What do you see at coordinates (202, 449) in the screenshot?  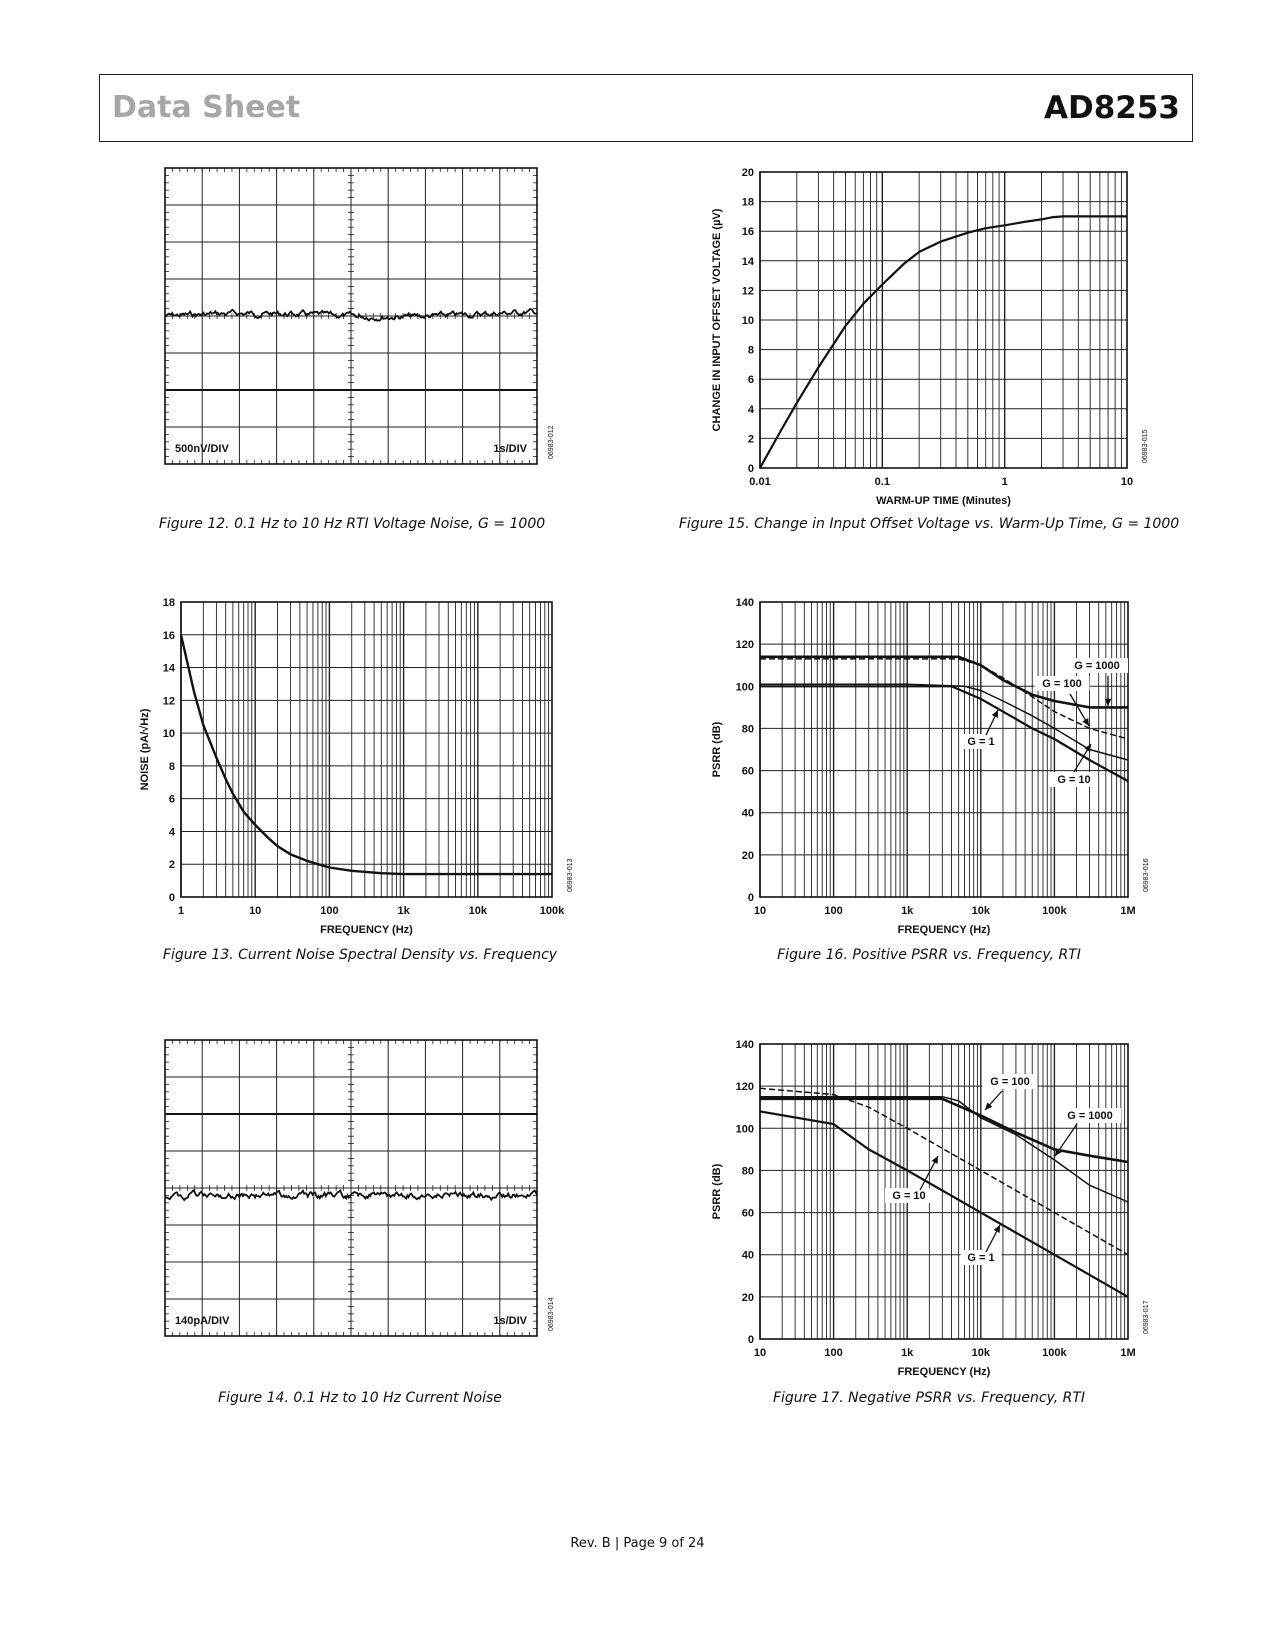 I see `vertical-scale-label: 500nV/DIV` at bounding box center [202, 449].